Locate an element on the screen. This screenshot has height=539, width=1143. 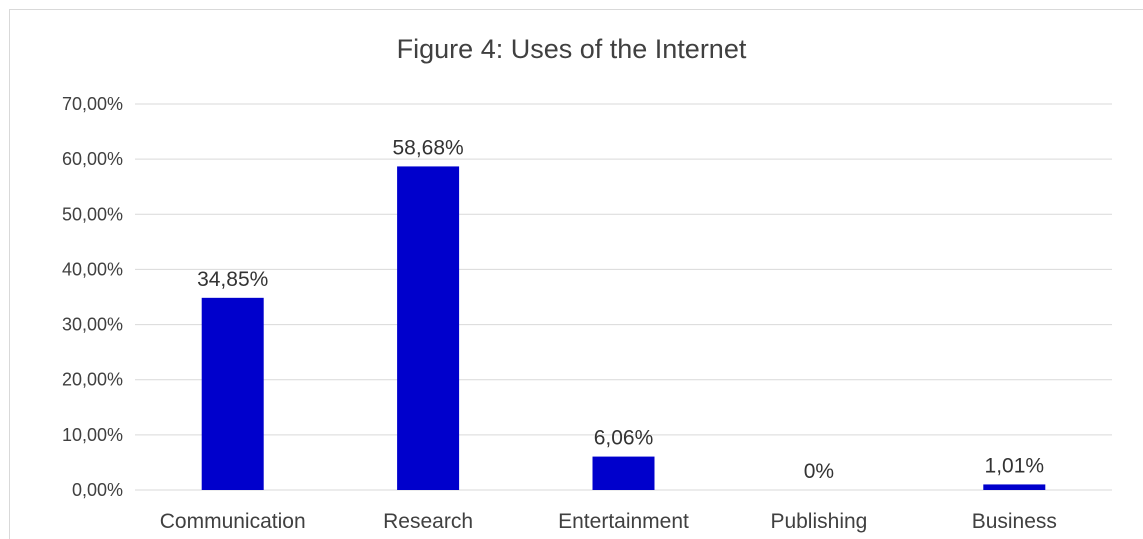
data-label-entertainment: 6,06% is located at coordinates (624, 438).